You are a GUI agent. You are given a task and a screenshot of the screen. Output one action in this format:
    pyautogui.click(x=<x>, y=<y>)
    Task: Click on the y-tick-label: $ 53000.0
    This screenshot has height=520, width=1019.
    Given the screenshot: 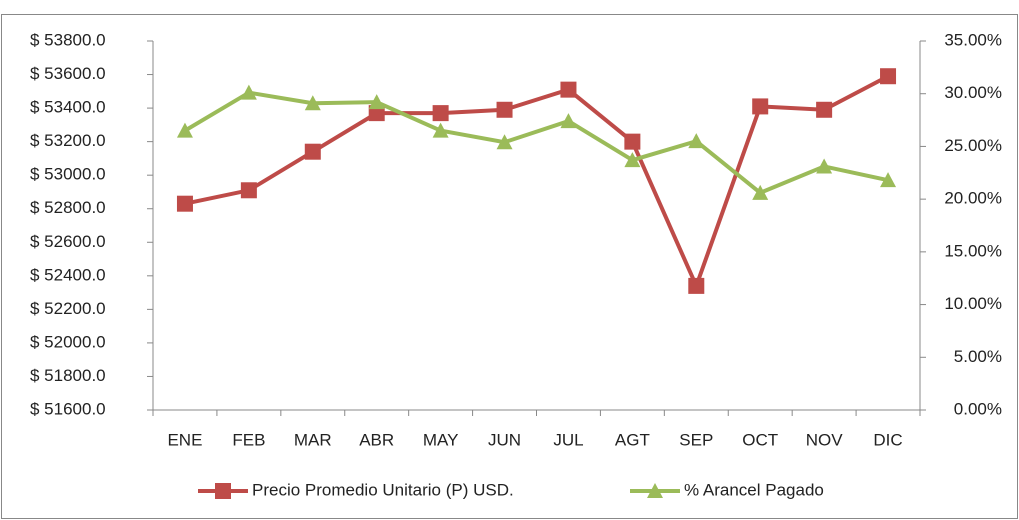 What is the action you would take?
    pyautogui.click(x=68, y=174)
    